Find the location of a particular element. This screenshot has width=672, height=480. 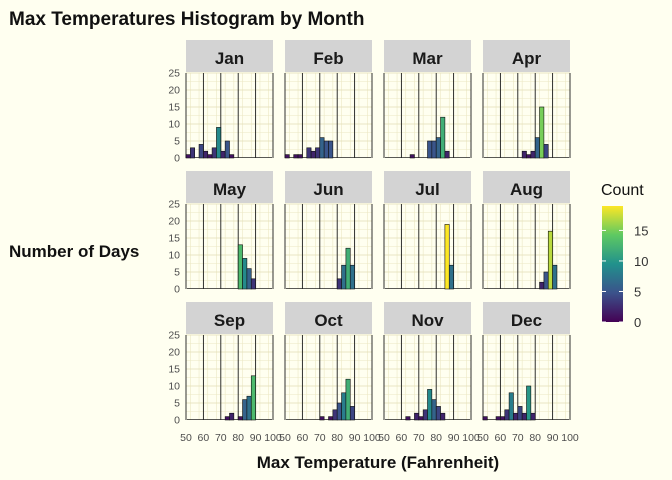

facet-panel-jul: Jul is located at coordinates (427, 230).